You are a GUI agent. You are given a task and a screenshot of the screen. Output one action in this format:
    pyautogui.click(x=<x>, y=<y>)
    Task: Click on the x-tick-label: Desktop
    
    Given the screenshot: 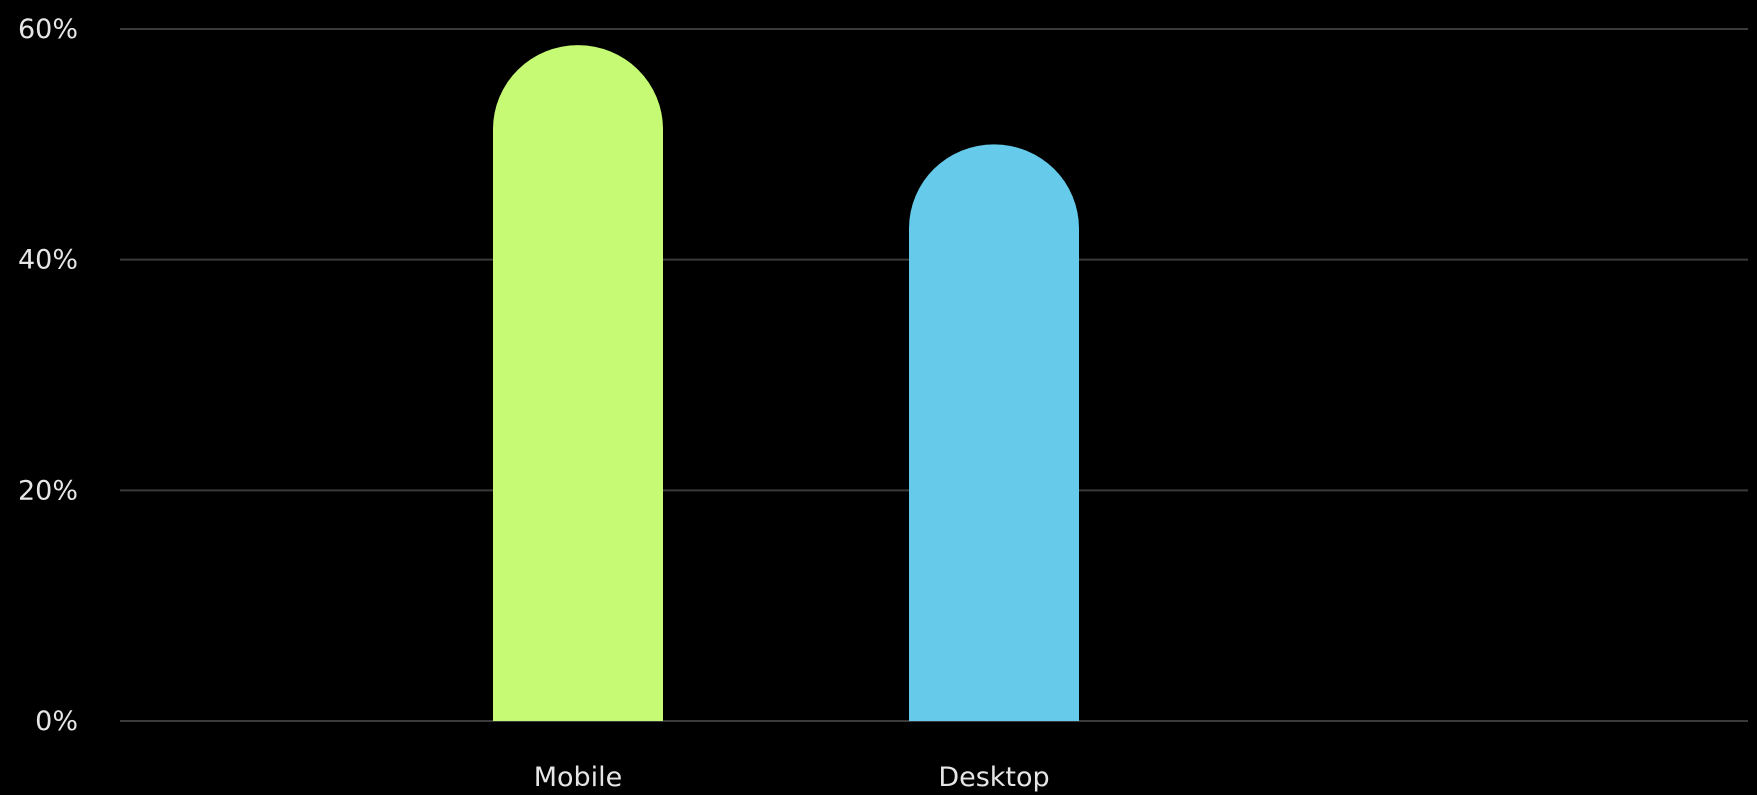 What is the action you would take?
    pyautogui.click(x=993, y=777)
    